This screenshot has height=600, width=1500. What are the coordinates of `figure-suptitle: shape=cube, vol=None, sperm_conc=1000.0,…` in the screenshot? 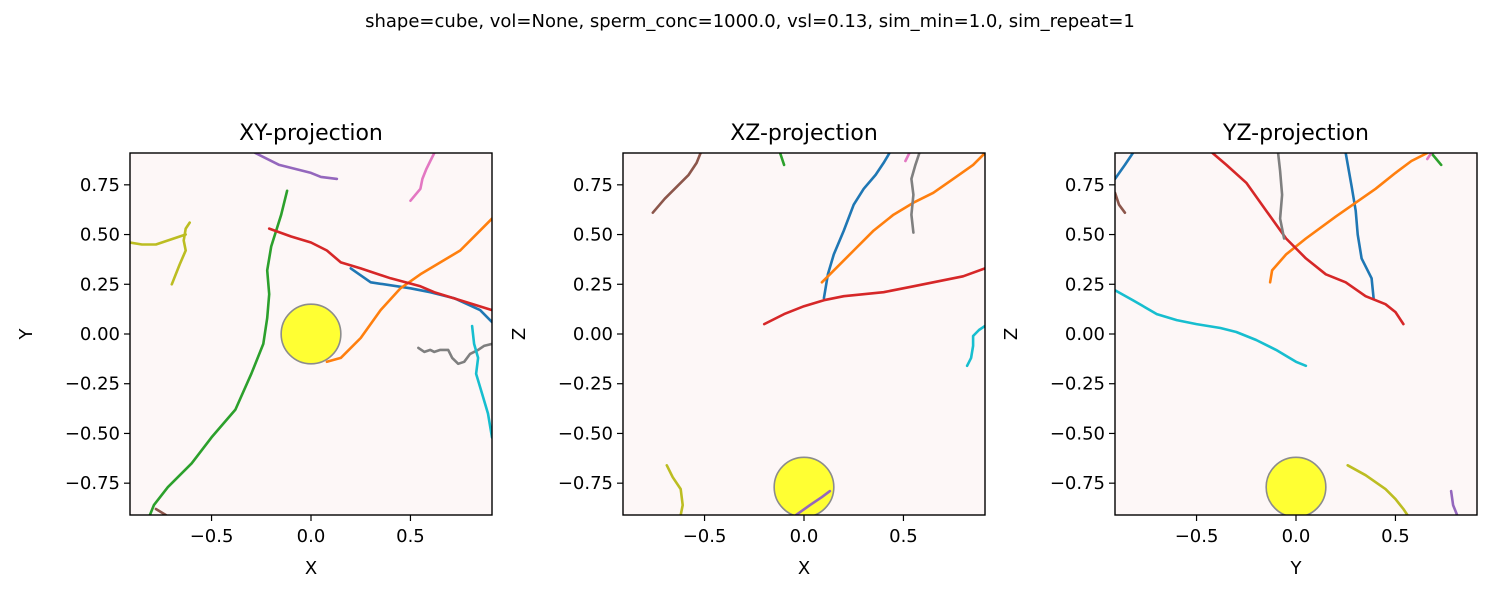 It's located at (750, 21).